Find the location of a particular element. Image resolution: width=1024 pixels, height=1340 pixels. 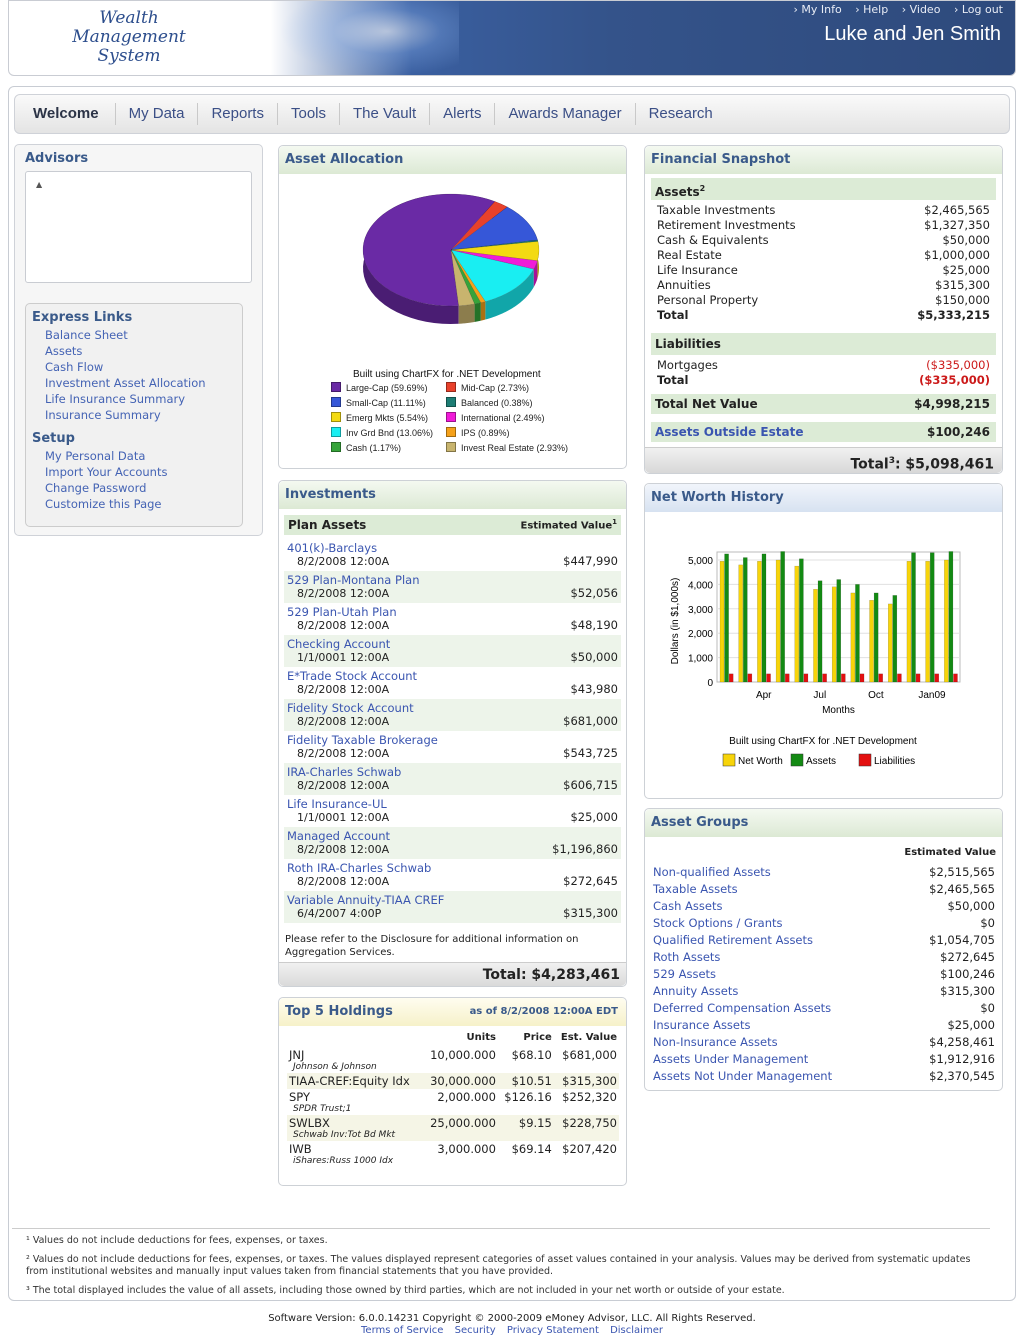

snapshot-asset-value: $50,000 is located at coordinates (966, 240).